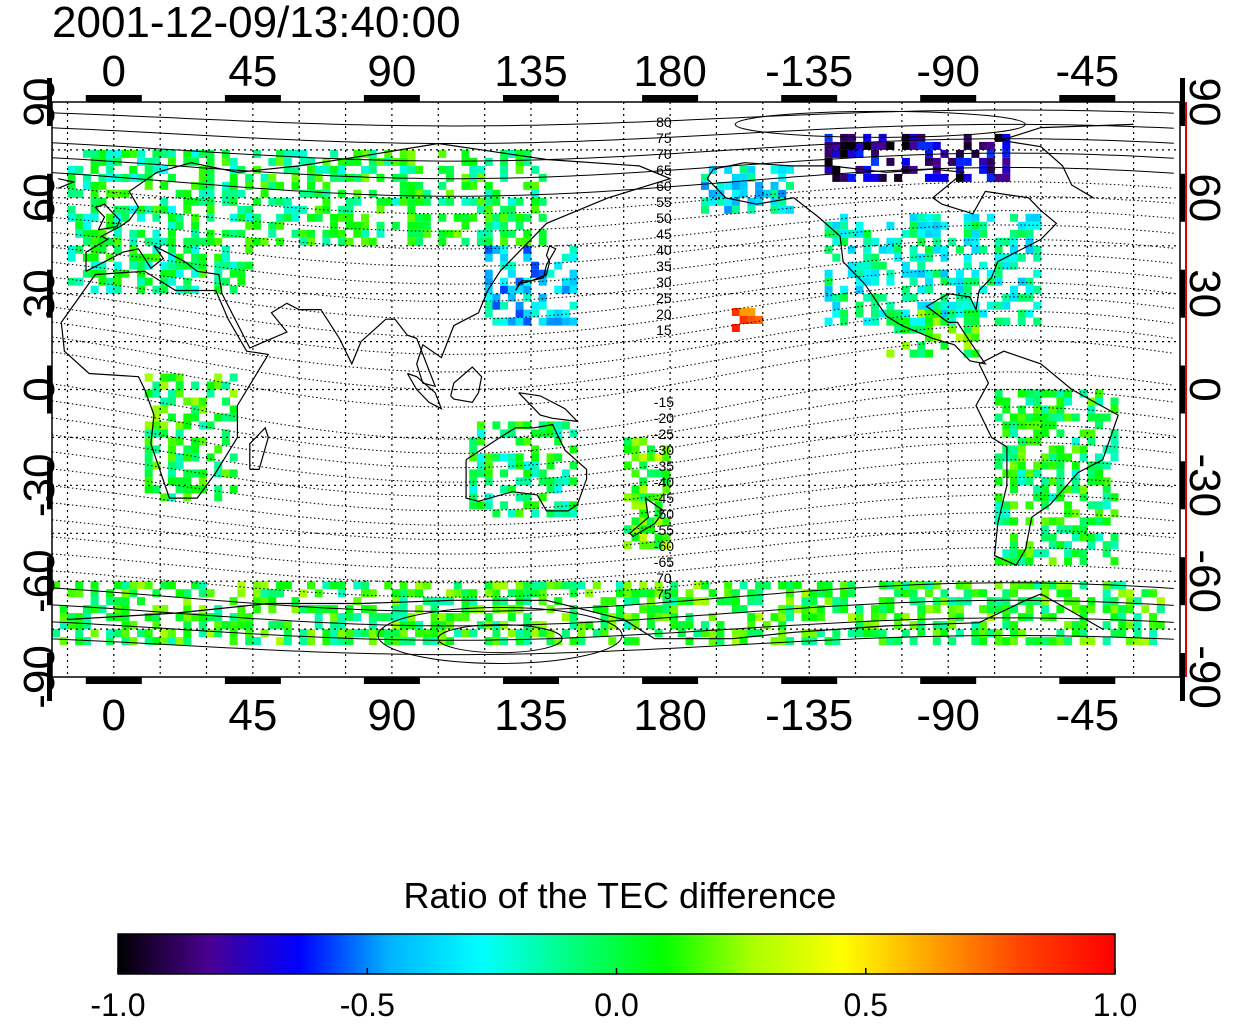  What do you see at coordinates (39, 677) in the screenshot?
I see `y-tick-label-left: -90` at bounding box center [39, 677].